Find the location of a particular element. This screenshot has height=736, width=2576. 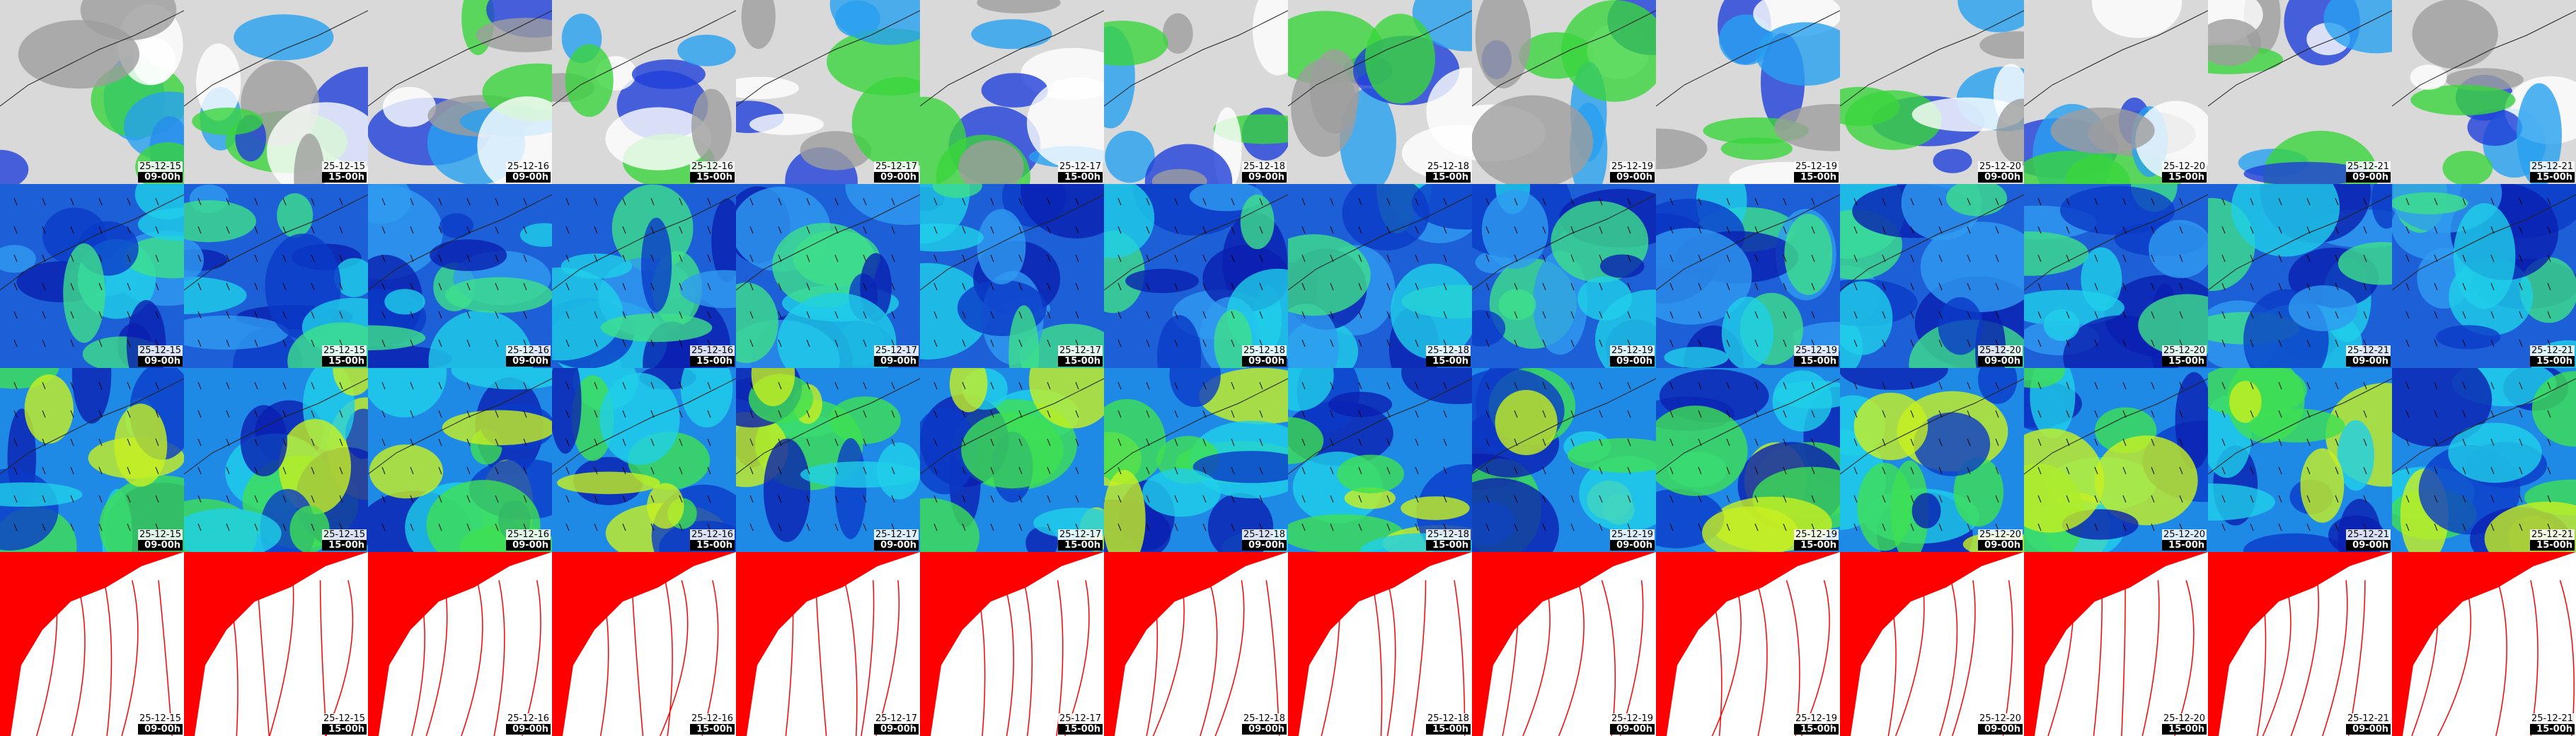

map-panel: 25-12-15 09-00h is located at coordinates (92, 92).